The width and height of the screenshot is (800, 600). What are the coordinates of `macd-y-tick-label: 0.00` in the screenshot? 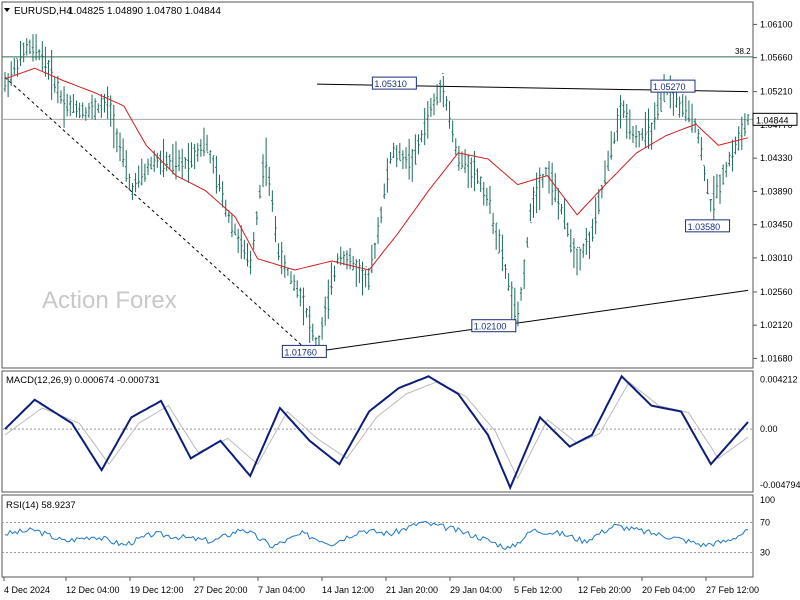 It's located at (769, 429).